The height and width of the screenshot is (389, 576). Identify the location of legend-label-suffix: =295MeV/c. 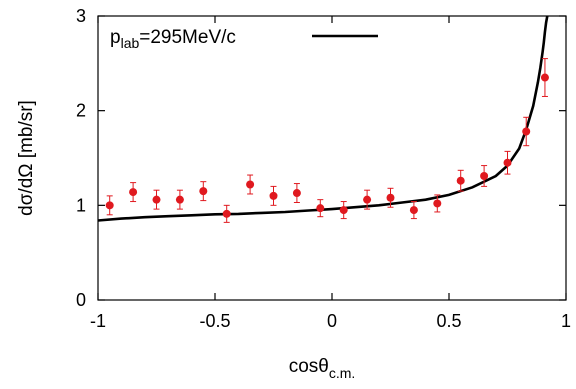
(187, 37).